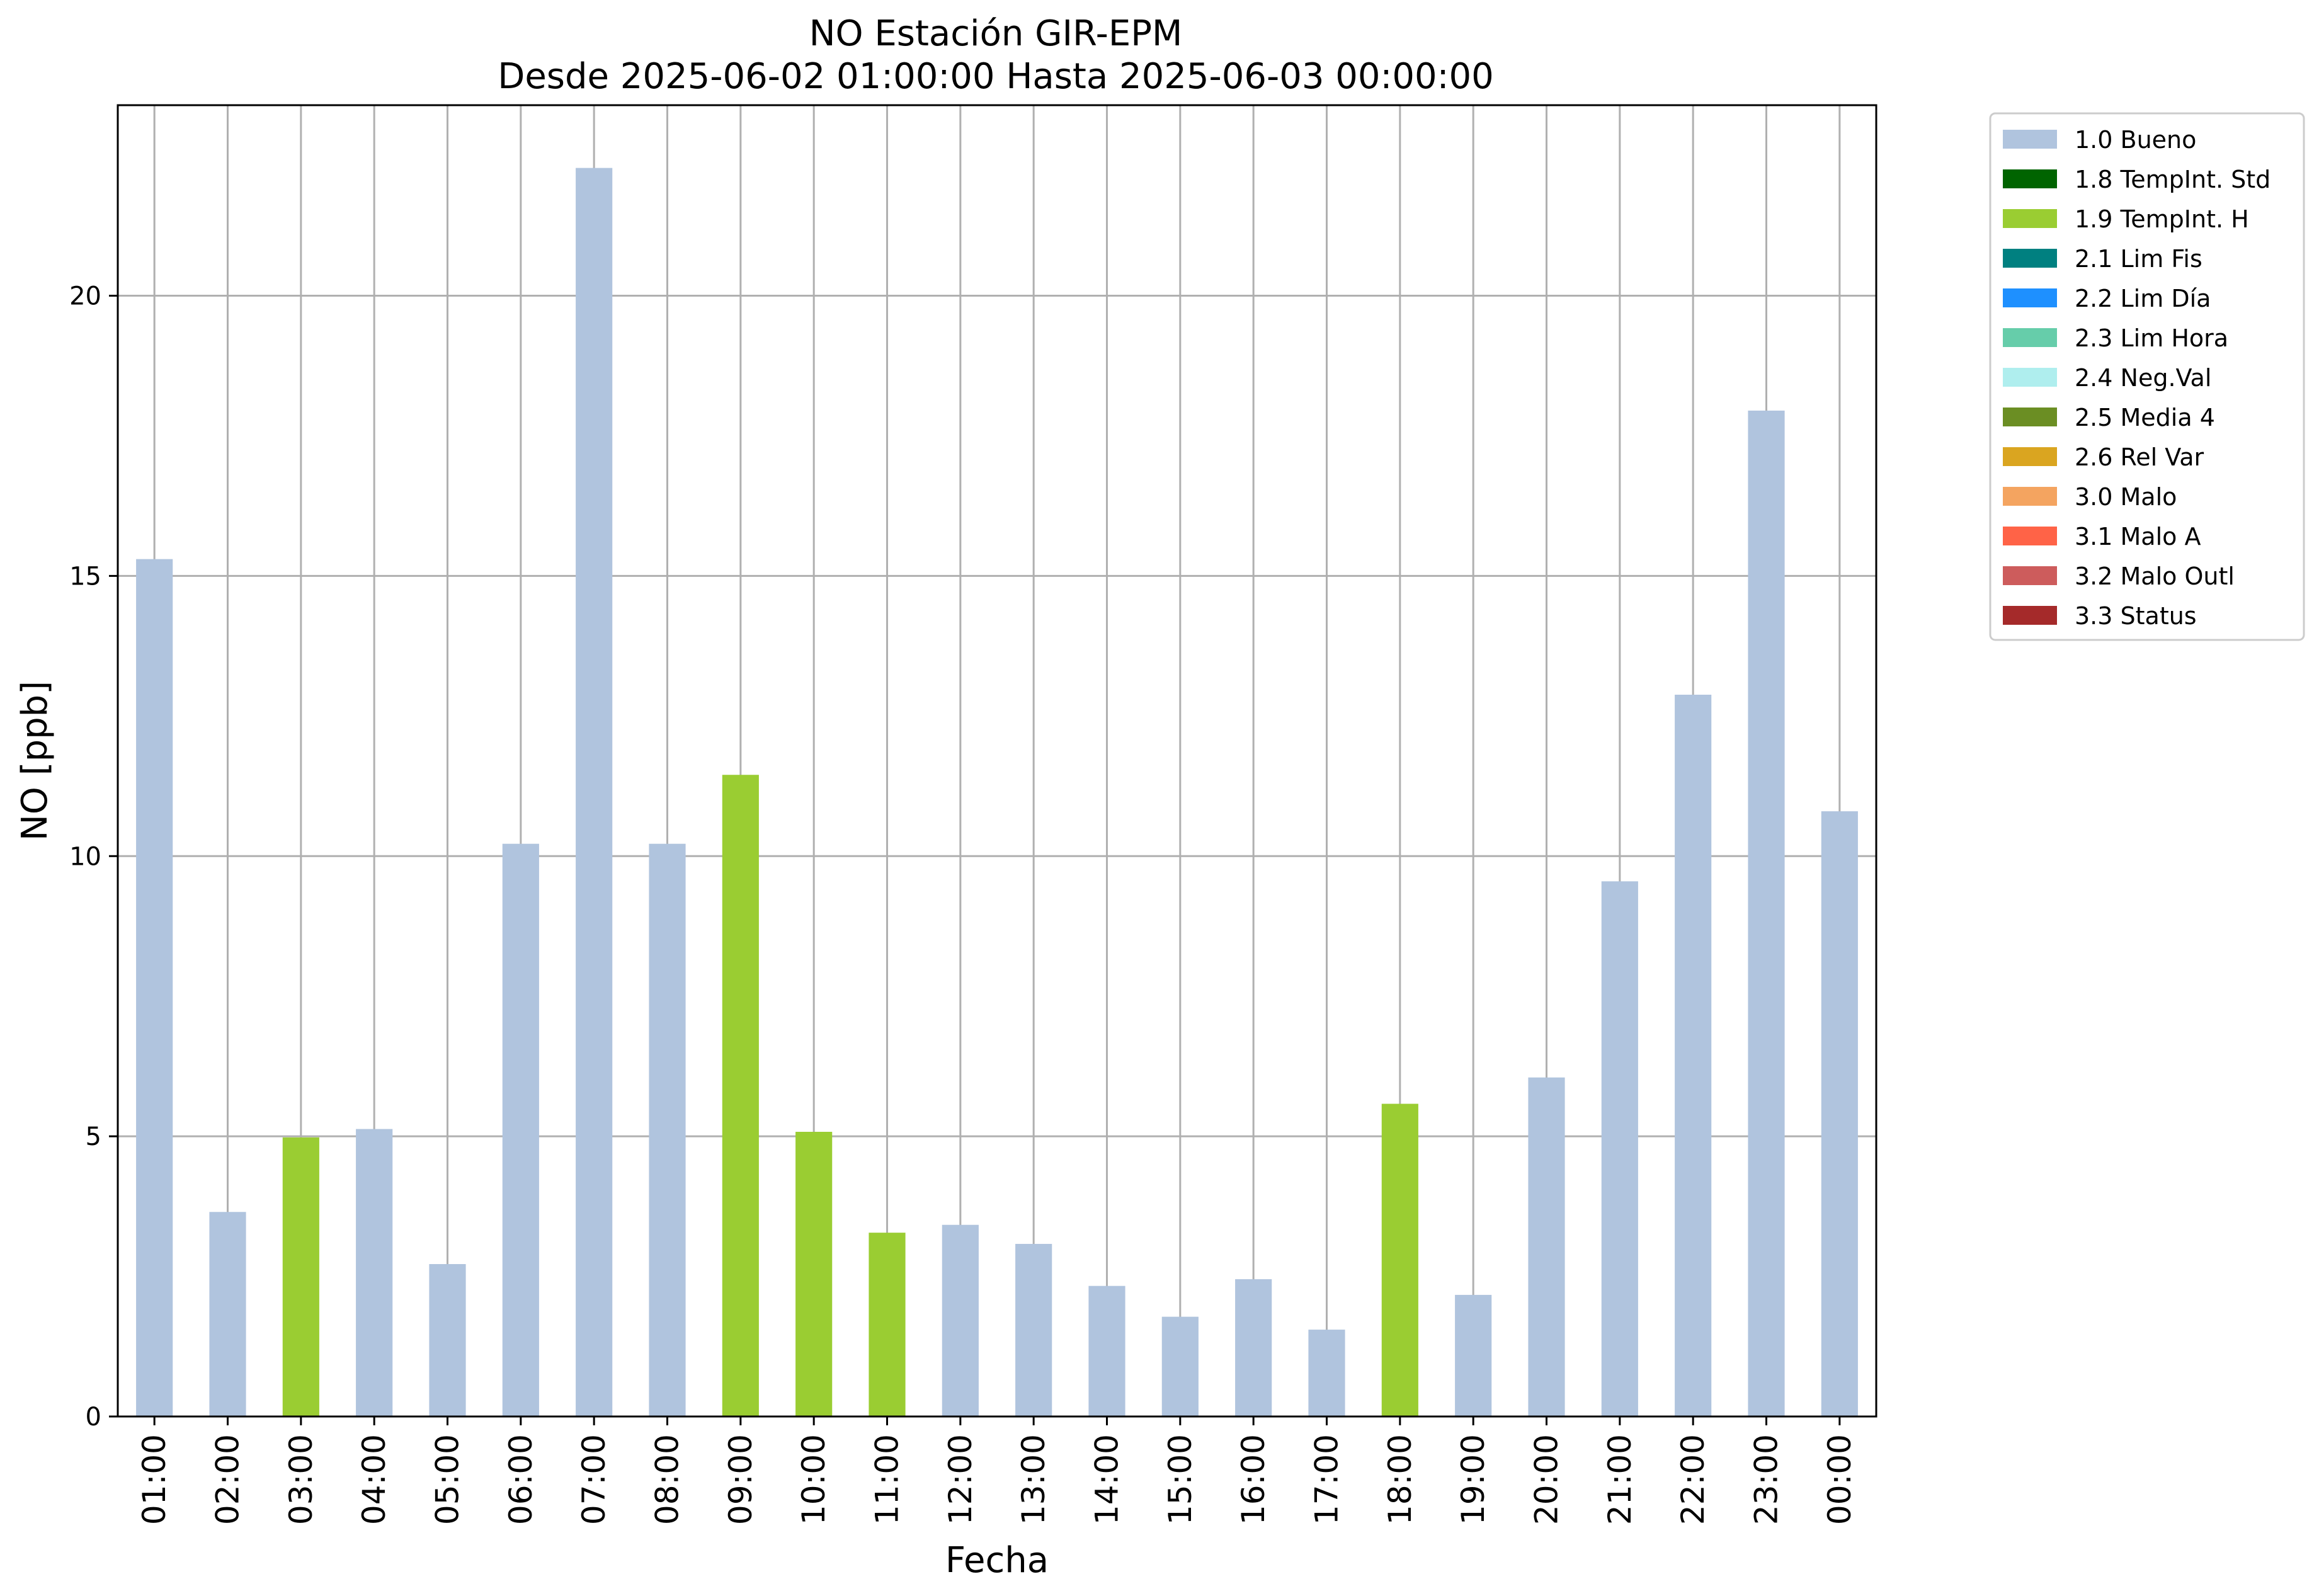 Image resolution: width=2319 pixels, height=1596 pixels. Describe the element at coordinates (2151, 338) in the screenshot. I see `legend-label-2-3: 2.3 Lim Hora` at that location.